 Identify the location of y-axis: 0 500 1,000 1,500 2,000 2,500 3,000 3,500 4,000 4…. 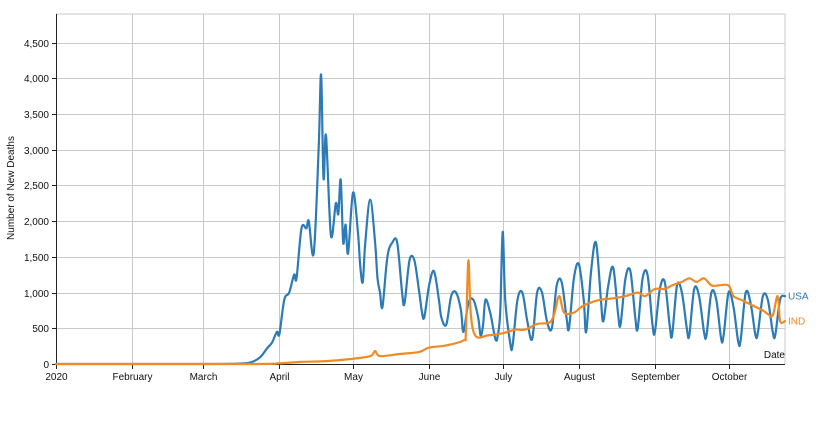
(40, 192).